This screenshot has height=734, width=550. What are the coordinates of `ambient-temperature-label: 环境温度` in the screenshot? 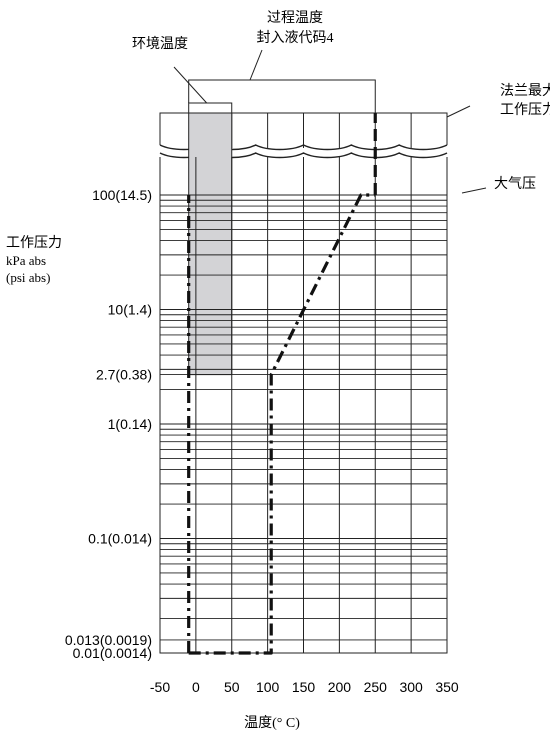 It's located at (160, 44).